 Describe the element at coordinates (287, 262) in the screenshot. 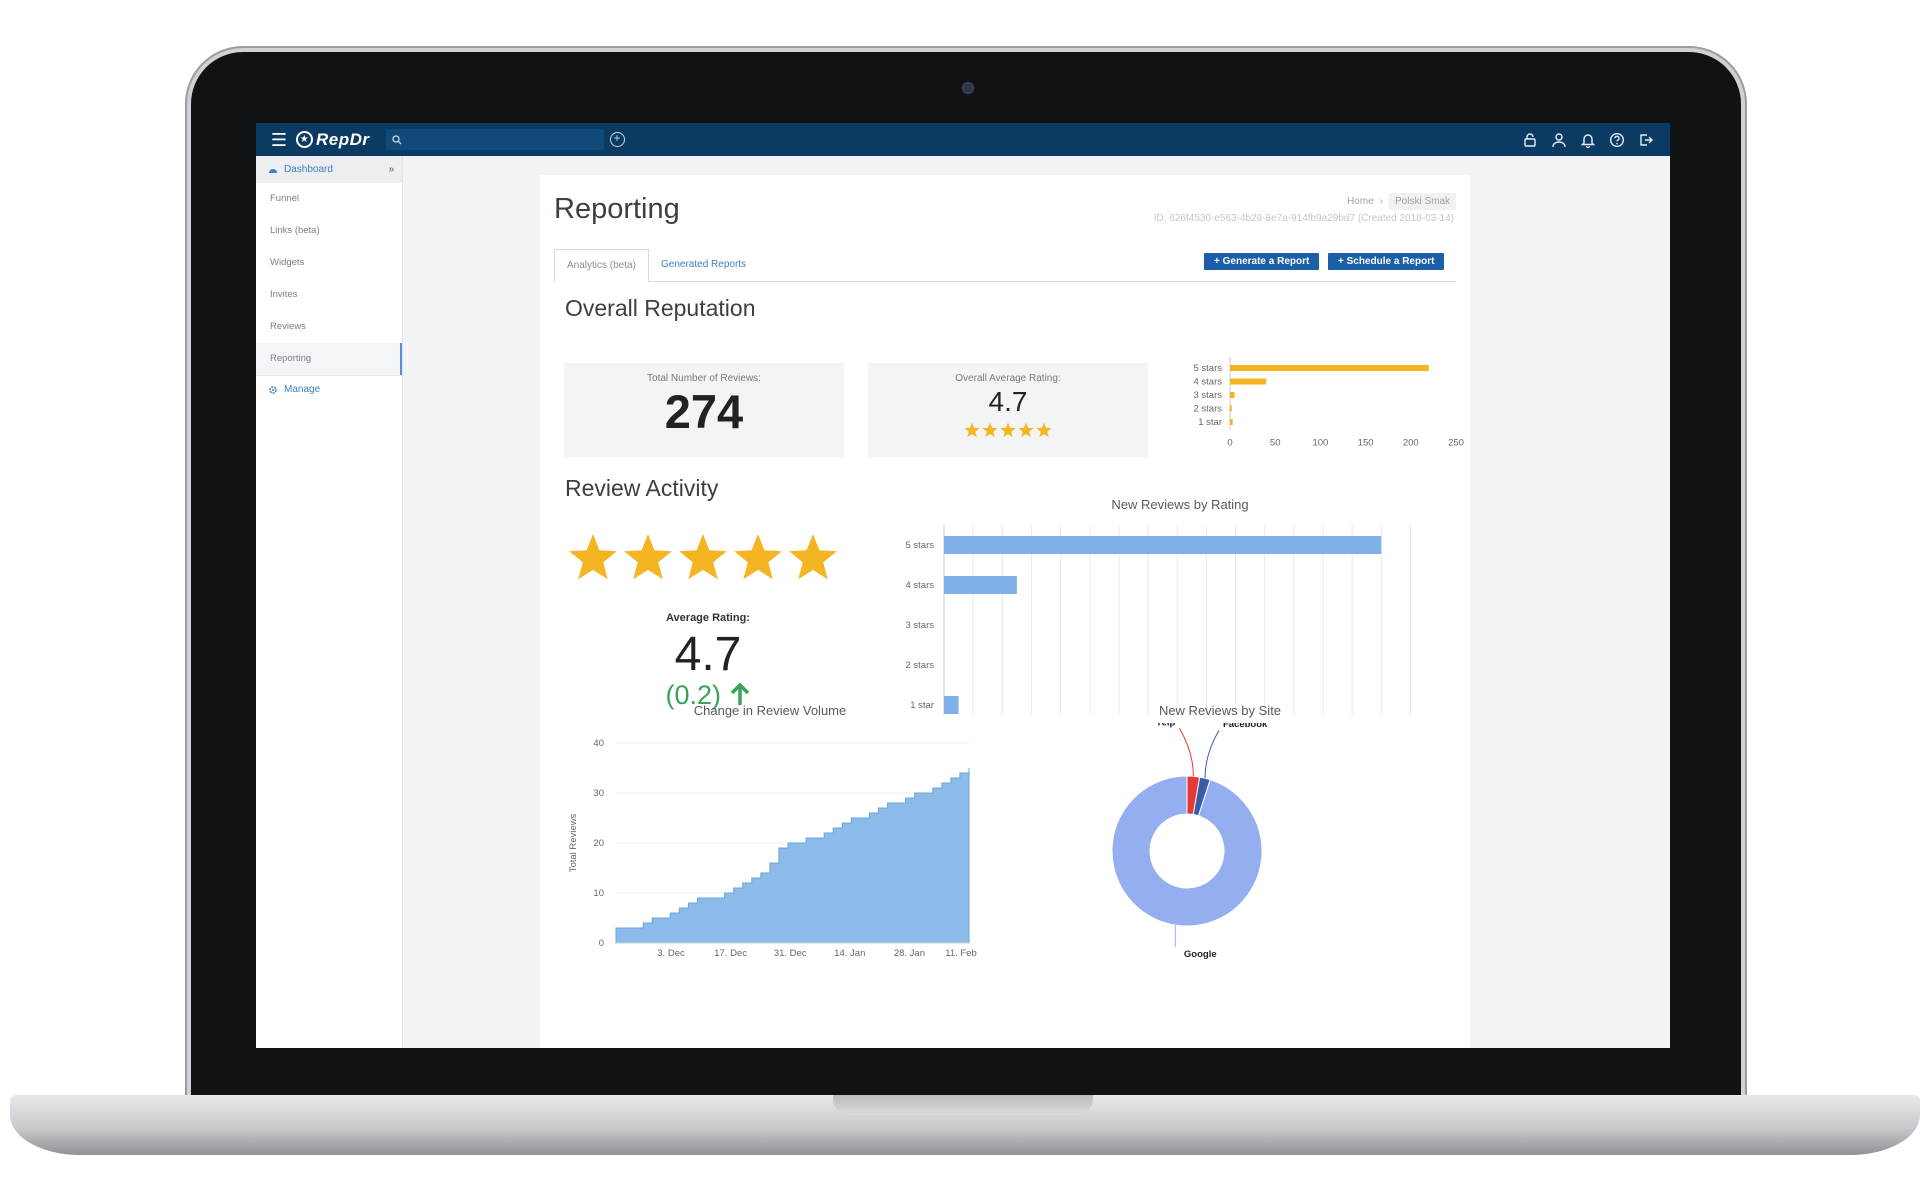

I see `sidebar-item-widgets: Widgets` at that location.